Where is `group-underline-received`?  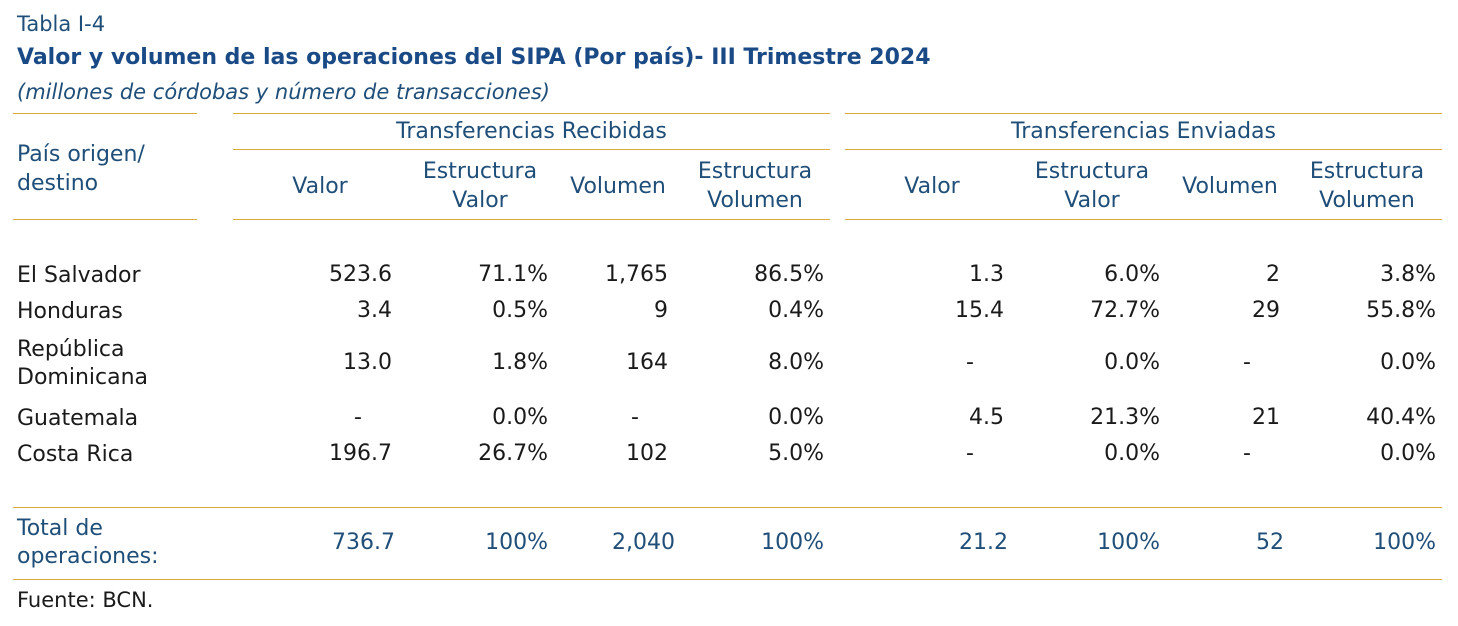 group-underline-received is located at coordinates (531, 149).